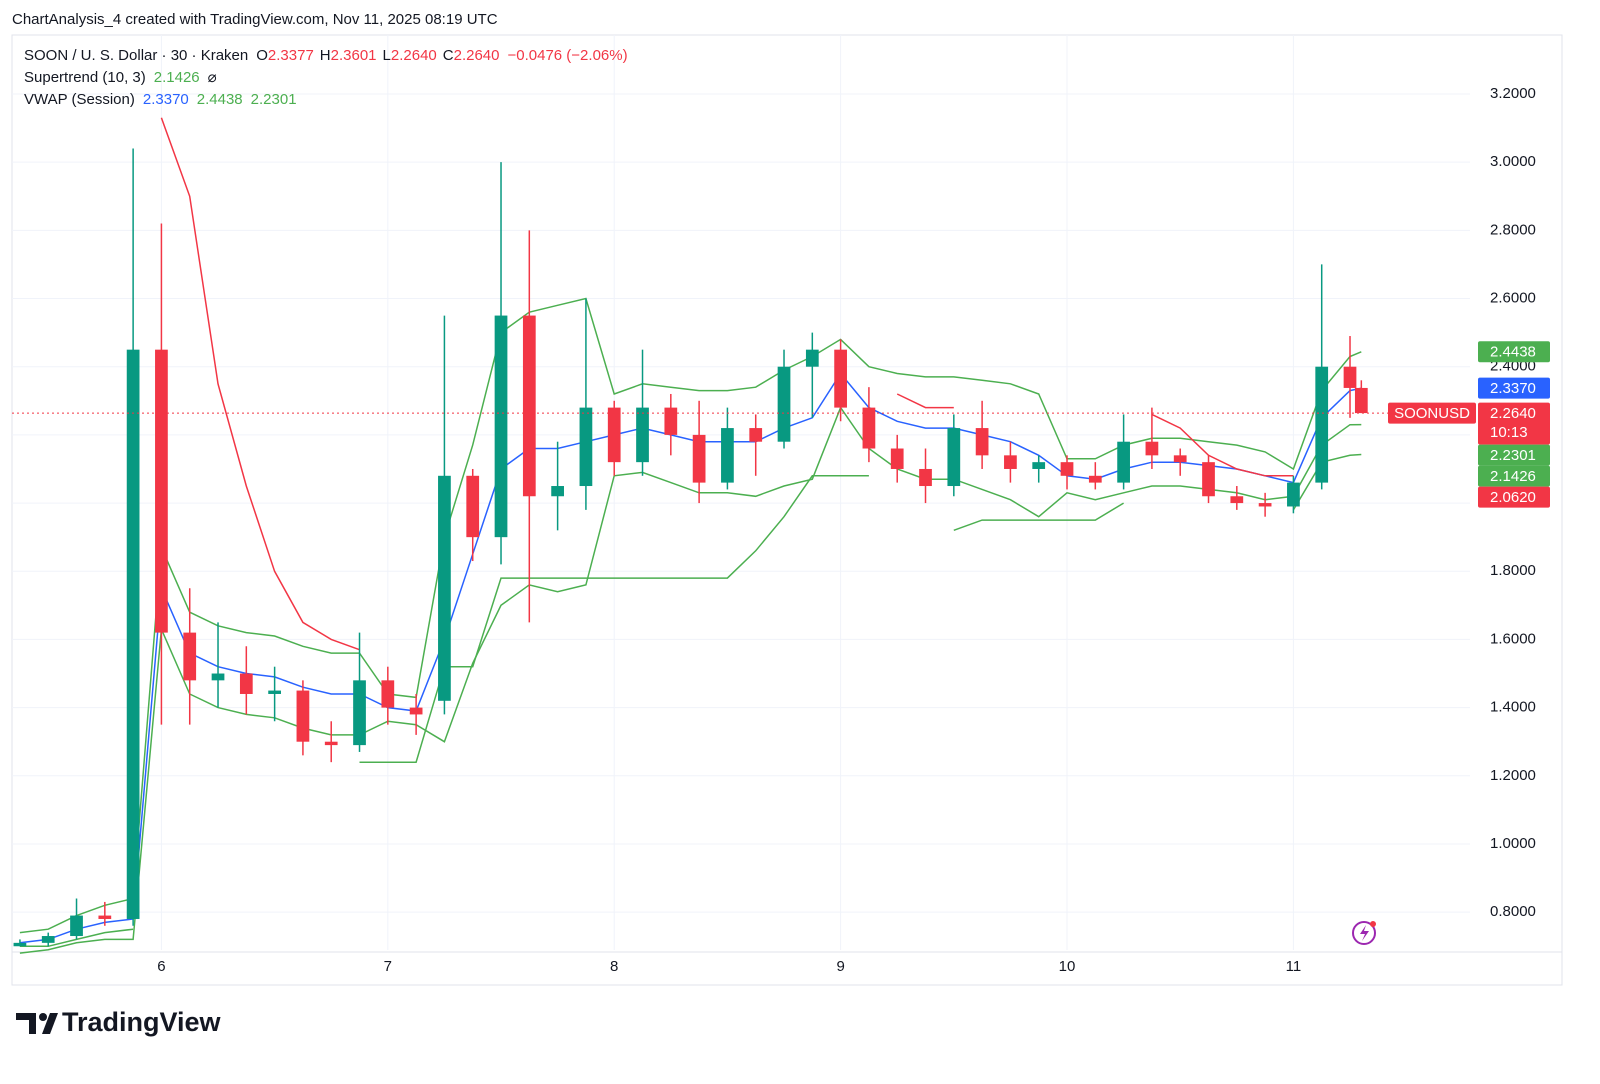  What do you see at coordinates (1513, 911) in the screenshot?
I see `y-tick-label: 0.8000` at bounding box center [1513, 911].